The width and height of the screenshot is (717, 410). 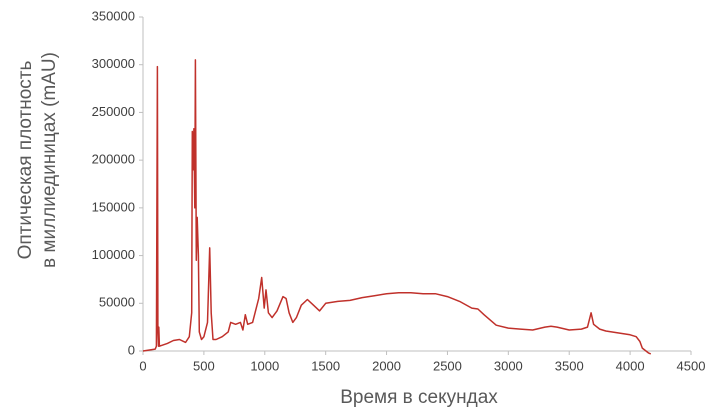 What do you see at coordinates (569, 365) in the screenshot?
I see `x-tick-label: 3500` at bounding box center [569, 365].